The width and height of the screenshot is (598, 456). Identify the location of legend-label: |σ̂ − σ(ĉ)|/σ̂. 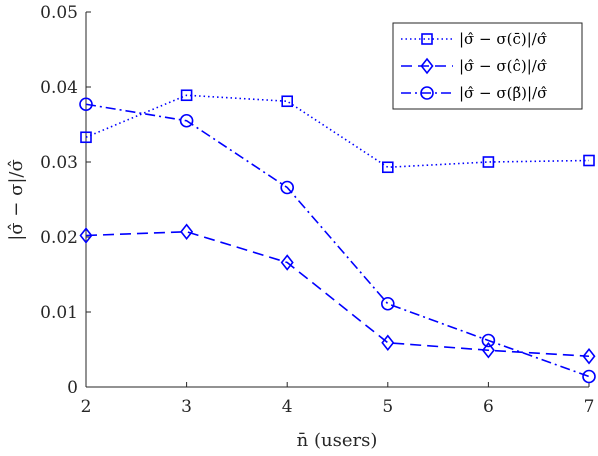
(503, 66).